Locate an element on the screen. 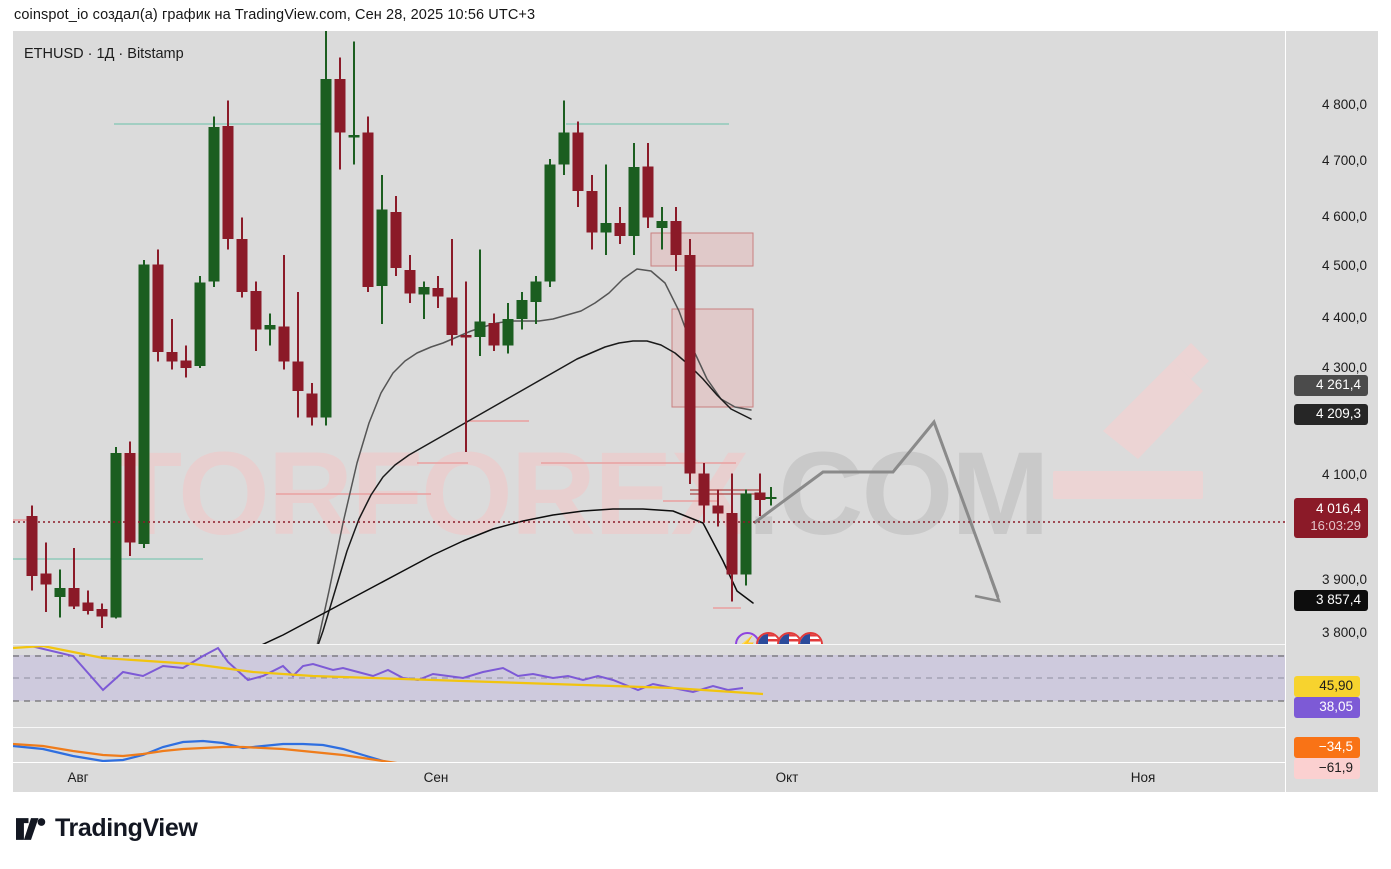 This screenshot has height=869, width=1391. price-axis-tick: 3 800,0 is located at coordinates (1344, 632).